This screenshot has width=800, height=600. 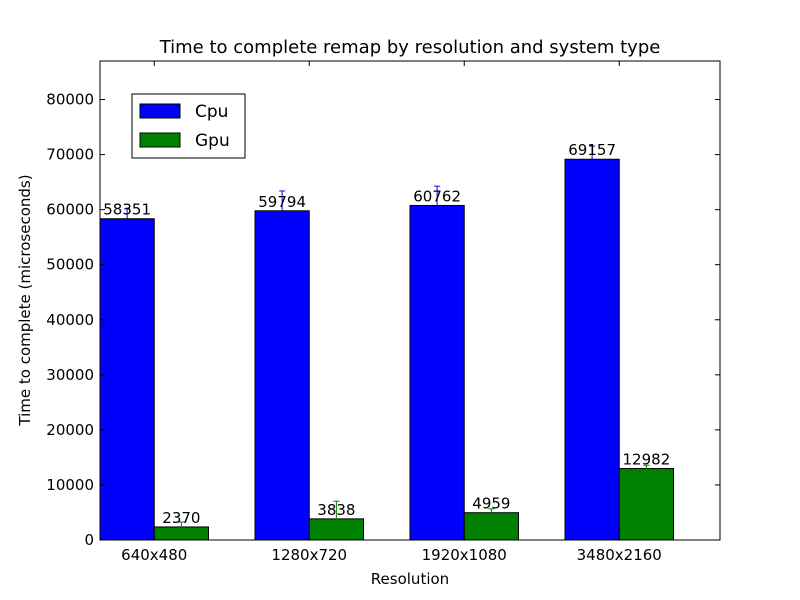 What do you see at coordinates (491, 504) in the screenshot?
I see `data-label-gpu-2: 4959` at bounding box center [491, 504].